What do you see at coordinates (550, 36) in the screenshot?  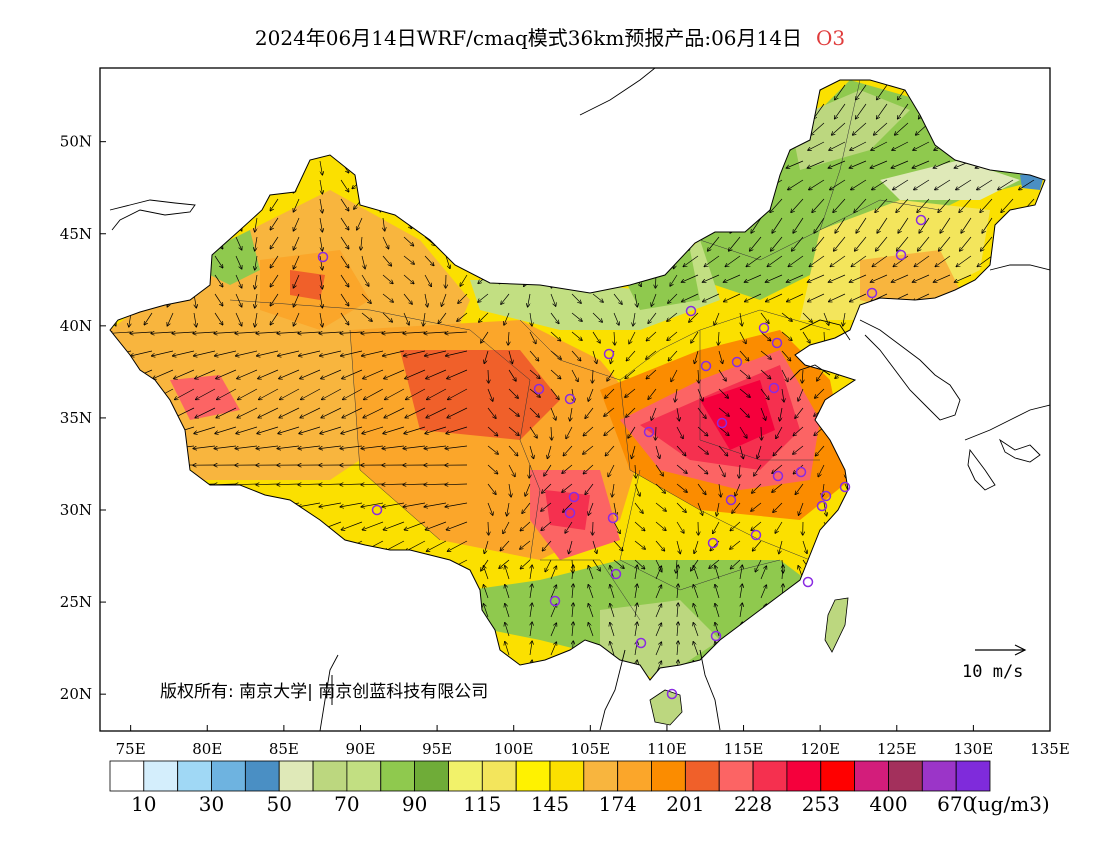 I see `map-title: 2024年06月14日WRF/cmaq模式36km预报产品:06月14日 O3` at bounding box center [550, 36].